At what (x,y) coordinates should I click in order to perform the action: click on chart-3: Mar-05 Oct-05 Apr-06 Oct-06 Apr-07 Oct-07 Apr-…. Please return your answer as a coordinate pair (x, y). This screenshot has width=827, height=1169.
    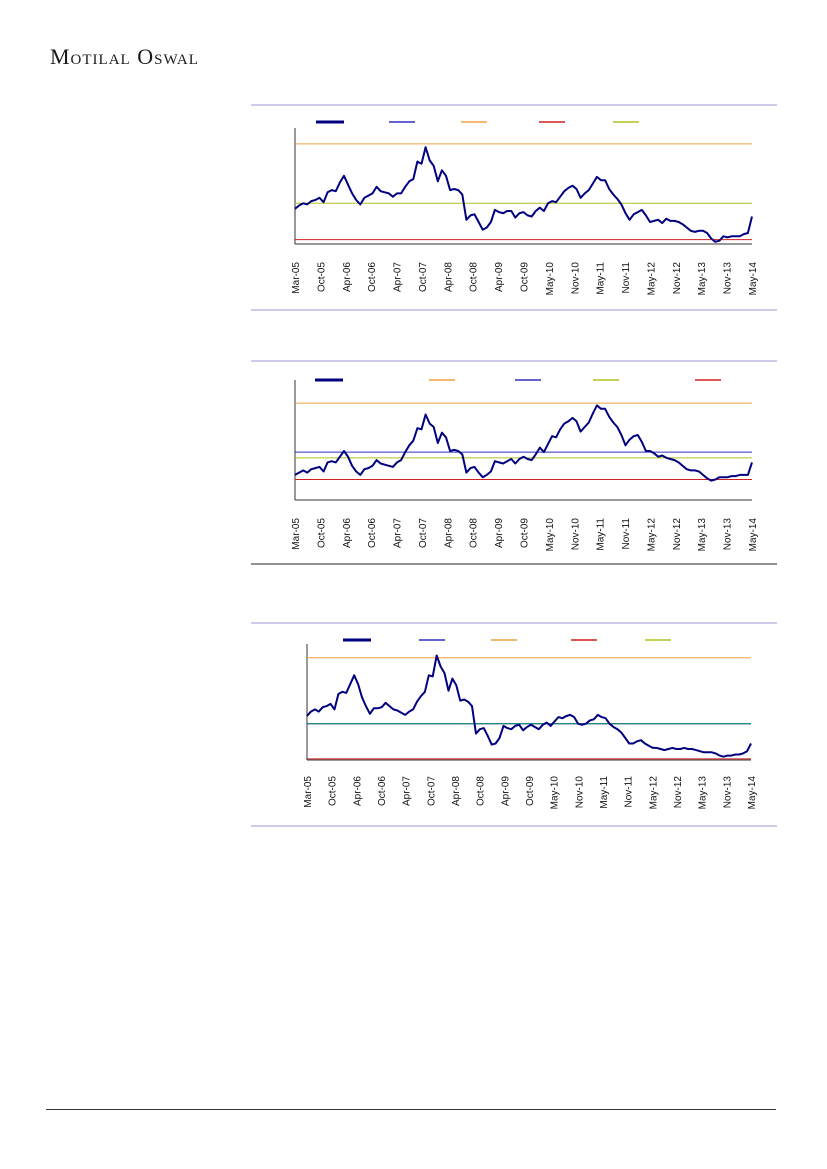
    Looking at the image, I should click on (514, 725).